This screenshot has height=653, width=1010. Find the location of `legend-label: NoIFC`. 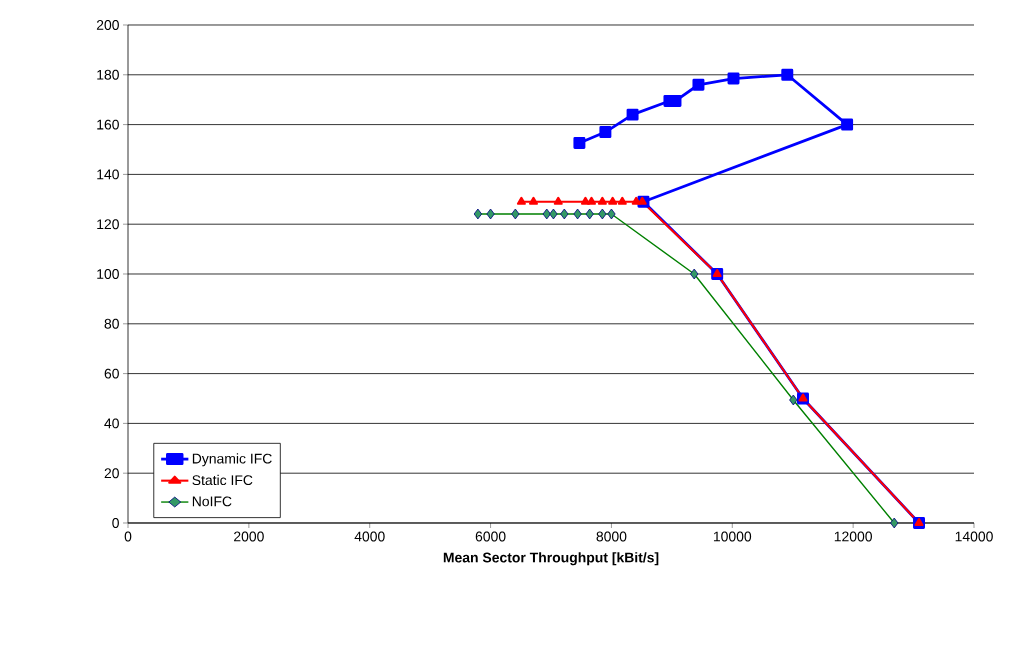

legend-label: NoIFC is located at coordinates (212, 501).